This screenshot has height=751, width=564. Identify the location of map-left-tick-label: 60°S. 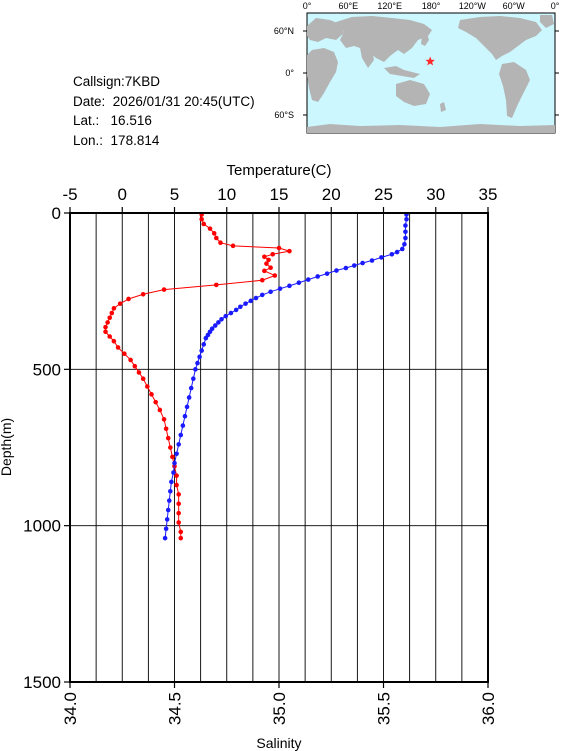
(284, 115).